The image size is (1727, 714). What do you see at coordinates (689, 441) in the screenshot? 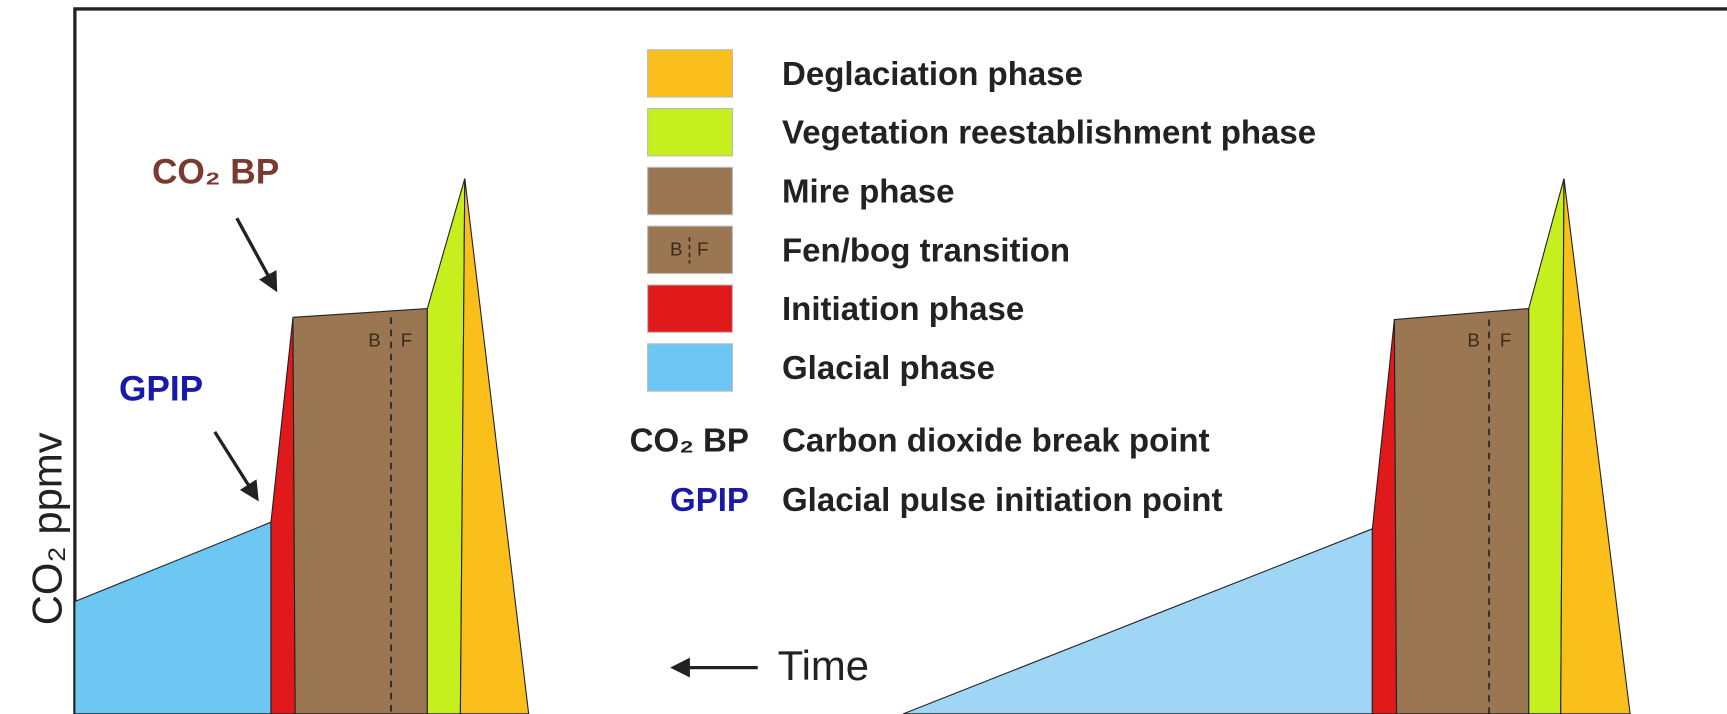
I see `abbreviation: CO₂ BP` at bounding box center [689, 441].